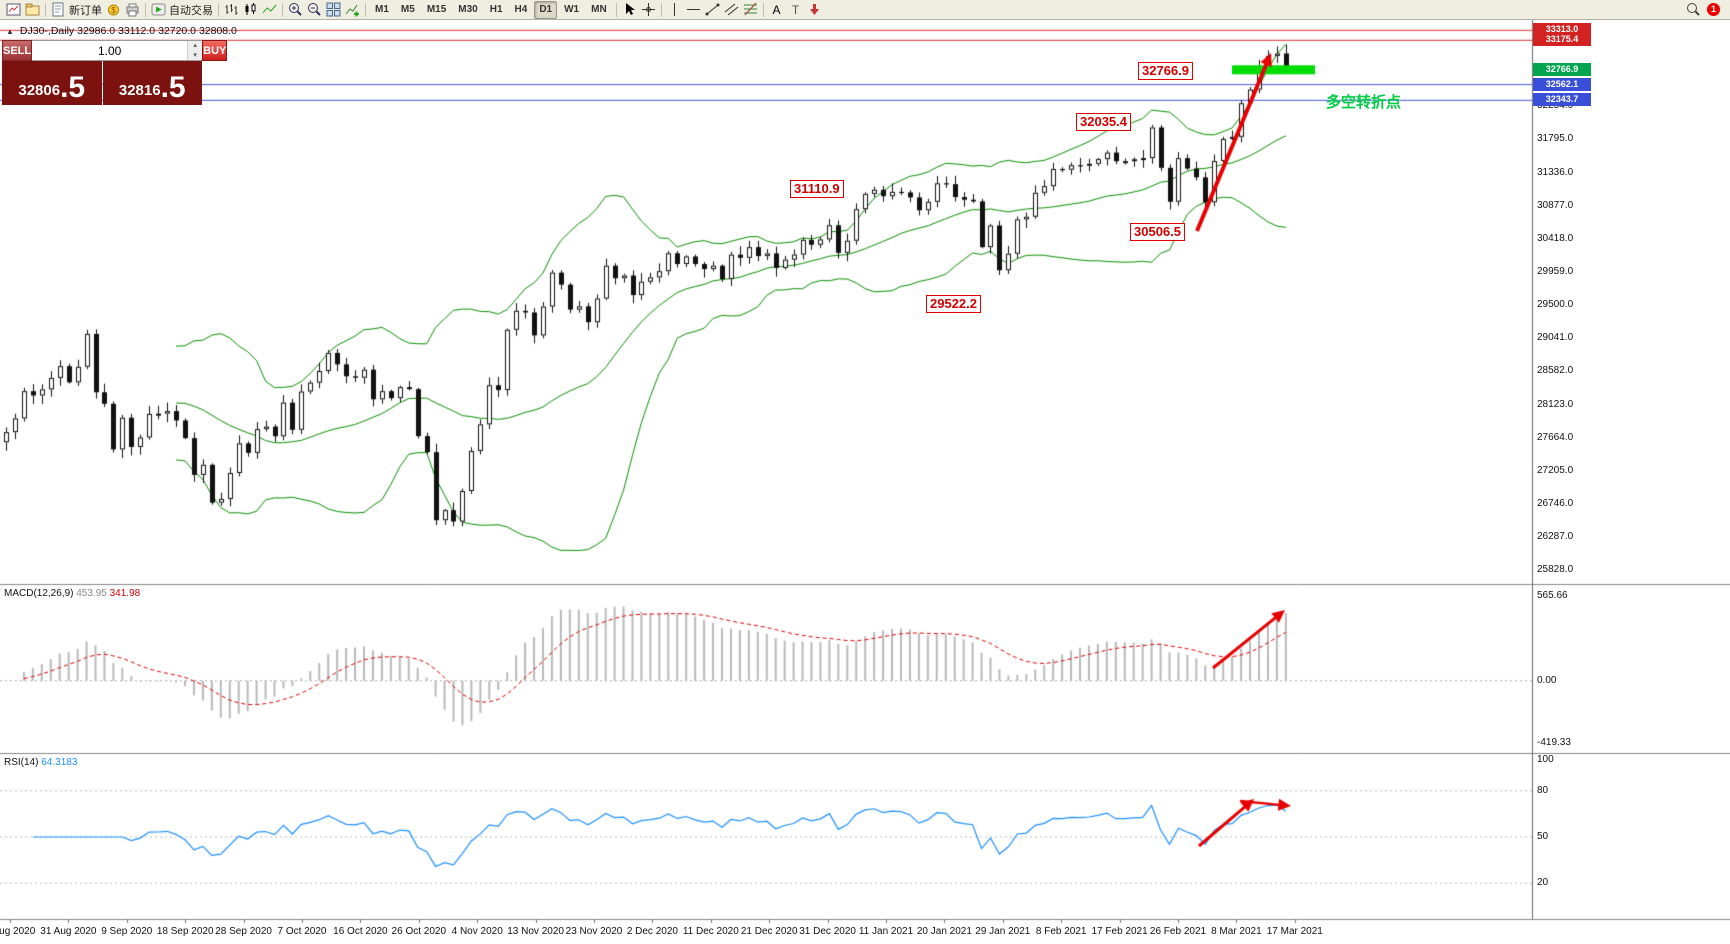 This screenshot has height=944, width=1730. What do you see at coordinates (231, 9) in the screenshot?
I see `bars-icon` at bounding box center [231, 9].